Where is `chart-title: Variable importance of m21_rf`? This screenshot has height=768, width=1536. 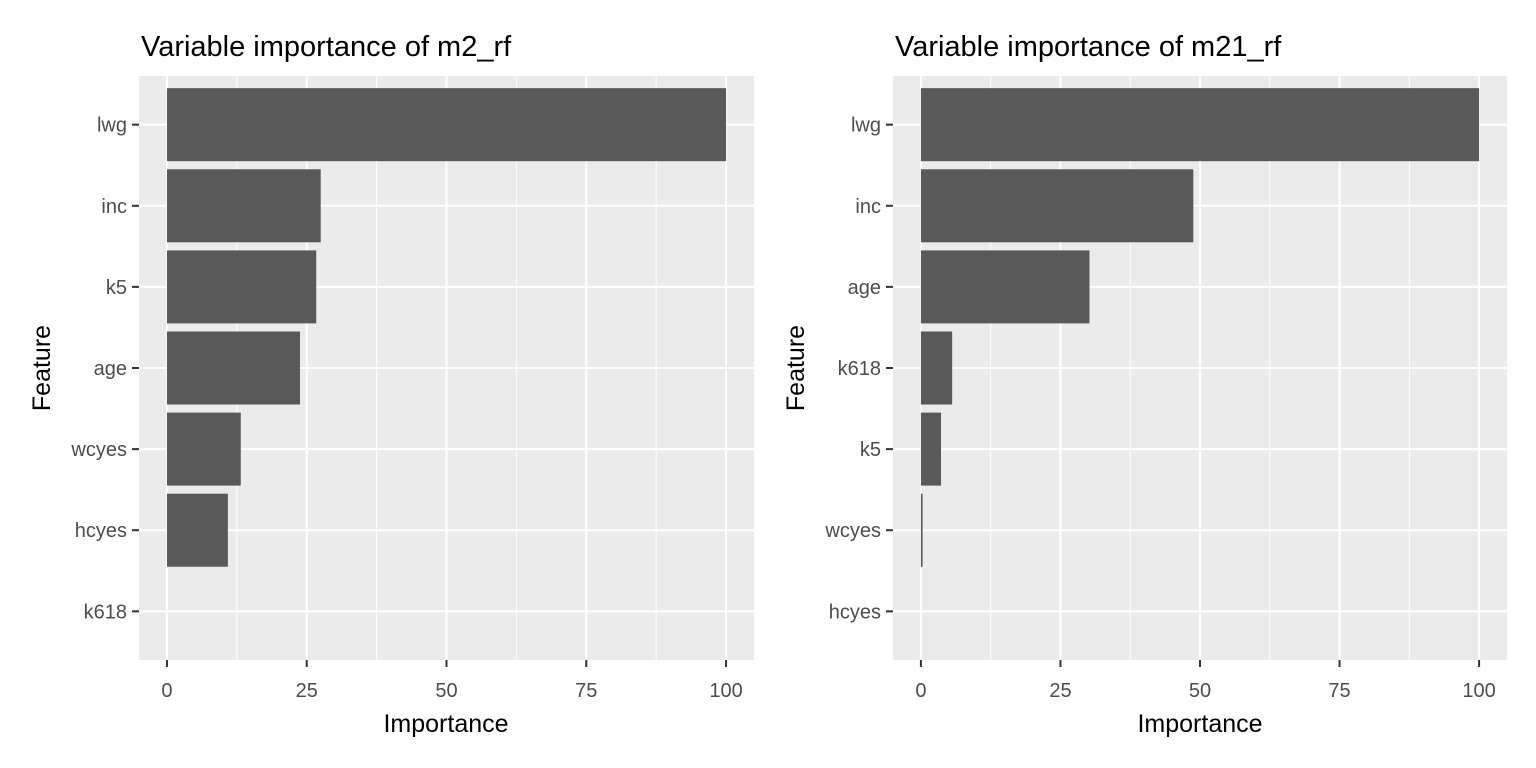
chart-title: Variable importance of m21_rf is located at coordinates (1088, 47).